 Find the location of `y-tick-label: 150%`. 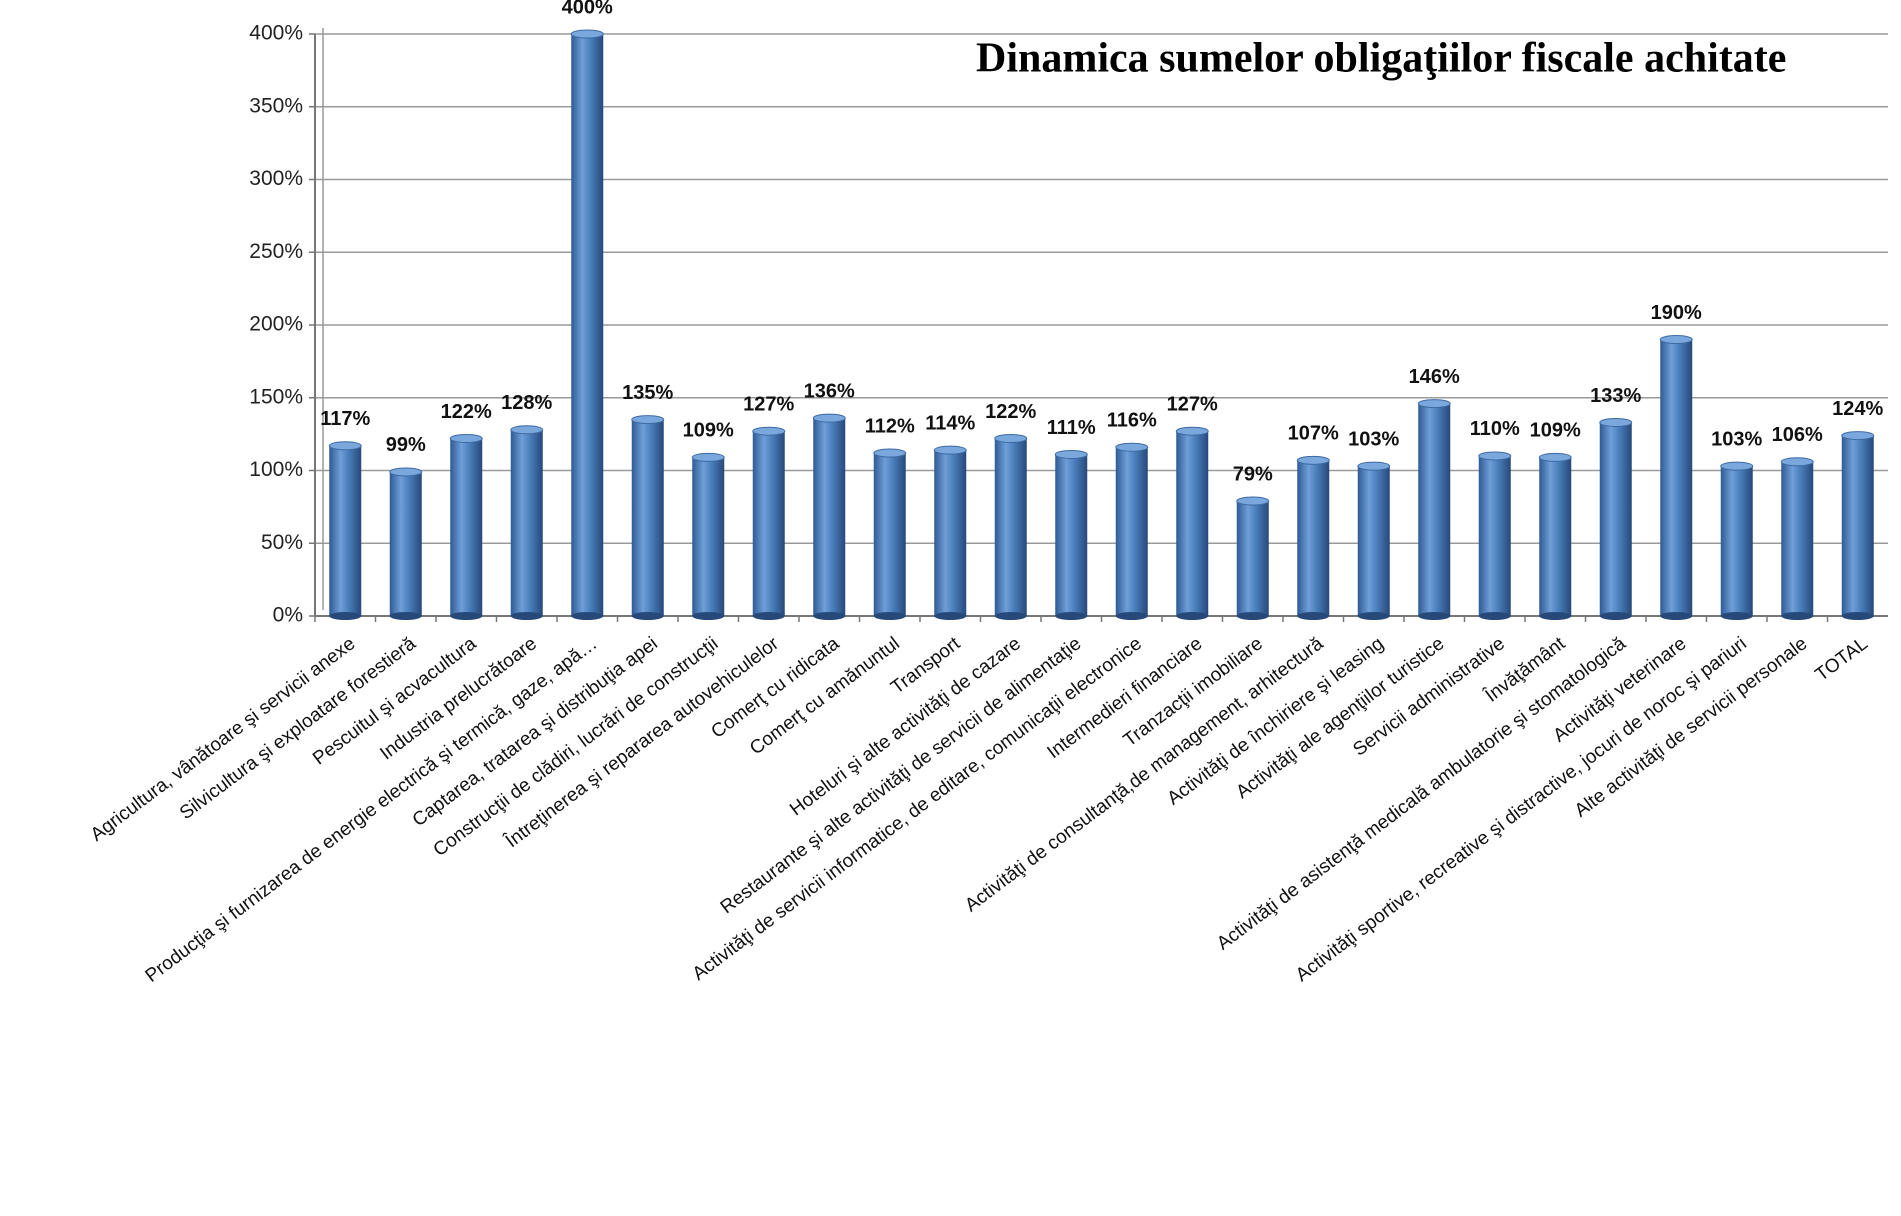

y-tick-label: 150% is located at coordinates (276, 396).